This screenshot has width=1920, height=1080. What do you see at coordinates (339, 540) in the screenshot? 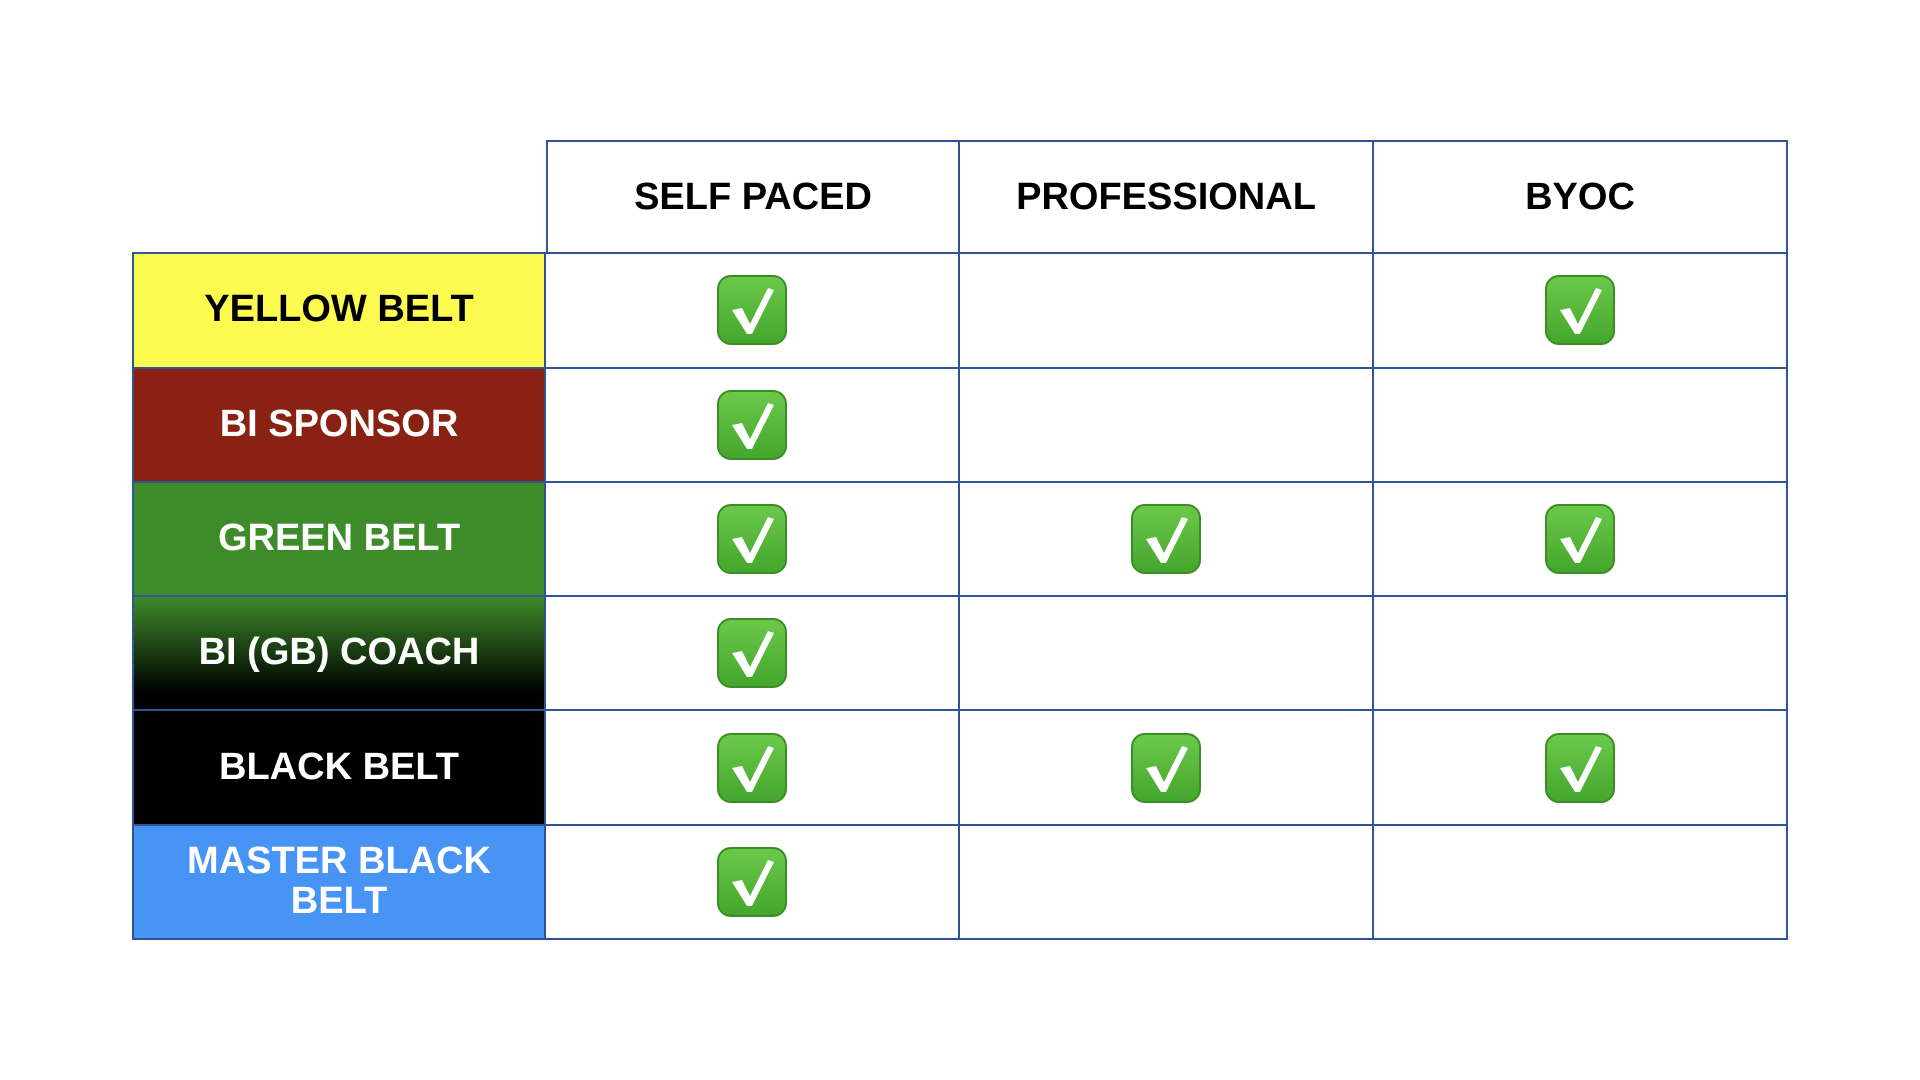
I see `row-label-green-belt: GREEN BELT` at bounding box center [339, 540].